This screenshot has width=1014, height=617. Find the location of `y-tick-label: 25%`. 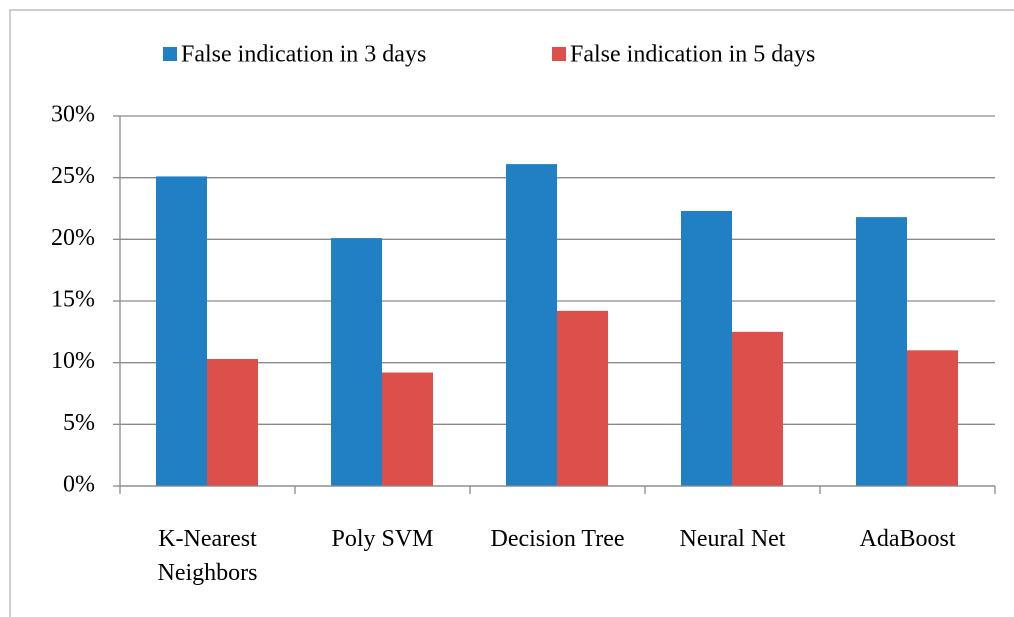

y-tick-label: 25% is located at coordinates (73, 176).